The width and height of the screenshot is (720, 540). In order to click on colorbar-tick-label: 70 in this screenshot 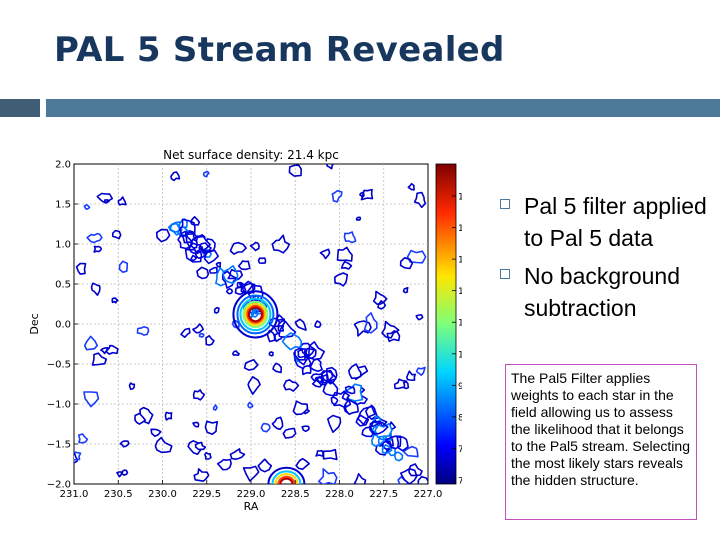, I will do `click(460, 482)`.